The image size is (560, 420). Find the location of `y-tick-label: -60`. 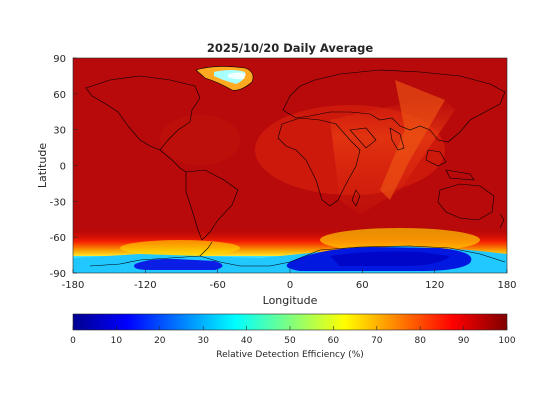

y-tick-label: -60 is located at coordinates (58, 238).